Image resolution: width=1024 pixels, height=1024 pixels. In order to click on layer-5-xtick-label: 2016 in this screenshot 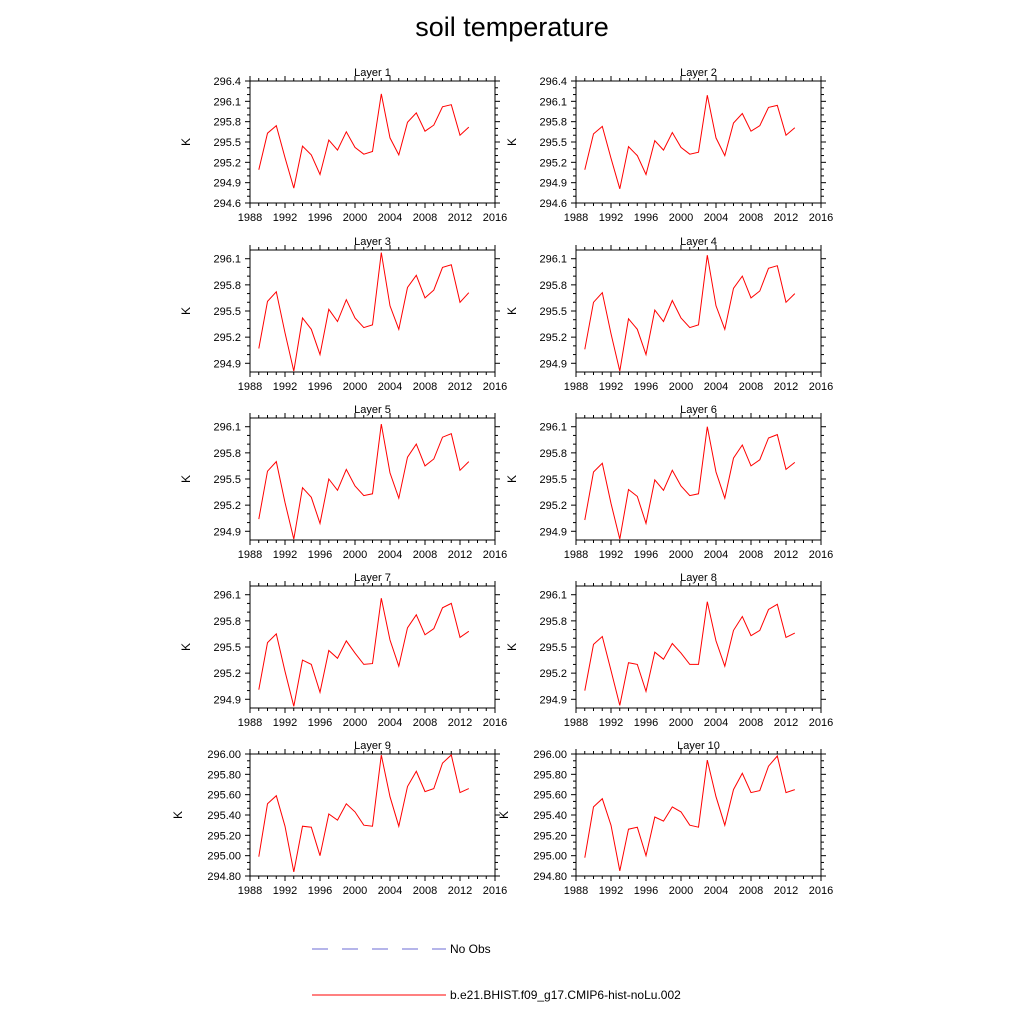, I will do `click(495, 555)`.